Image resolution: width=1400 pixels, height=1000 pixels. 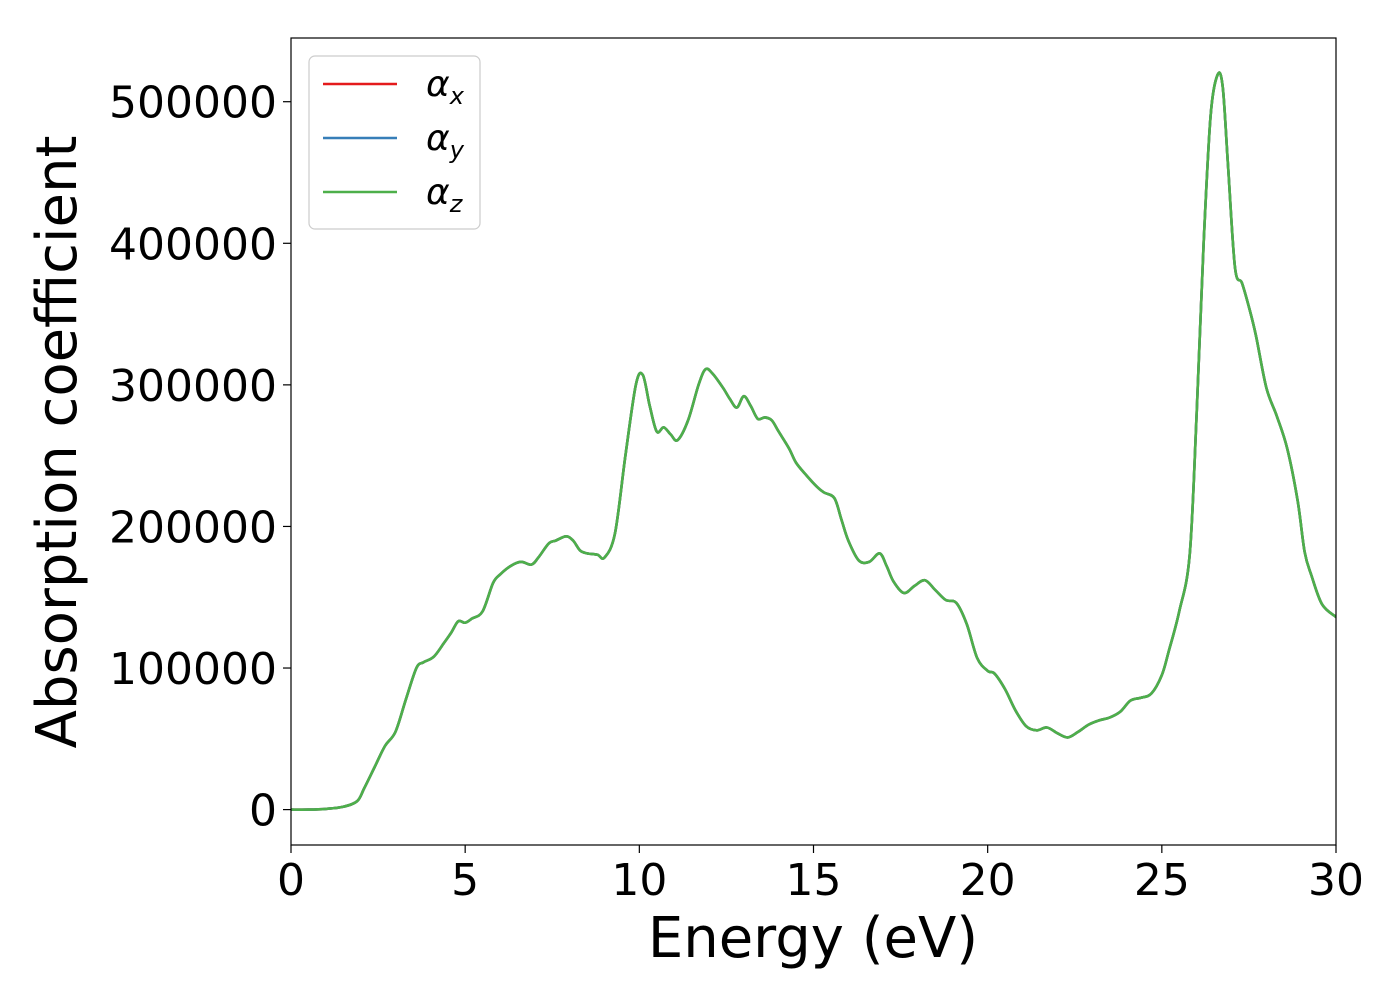 What do you see at coordinates (445, 141) in the screenshot?
I see `legend-label-y: αy` at bounding box center [445, 141].